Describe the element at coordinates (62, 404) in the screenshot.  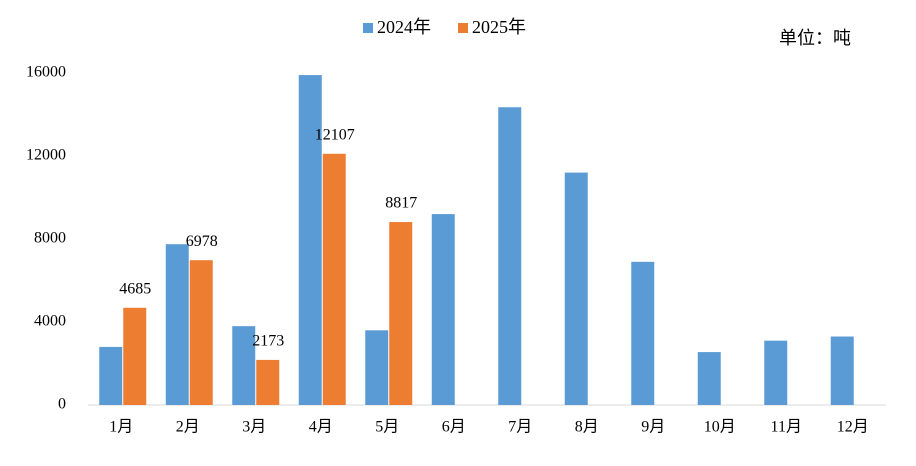
I see `y-tick-label: 0` at that location.